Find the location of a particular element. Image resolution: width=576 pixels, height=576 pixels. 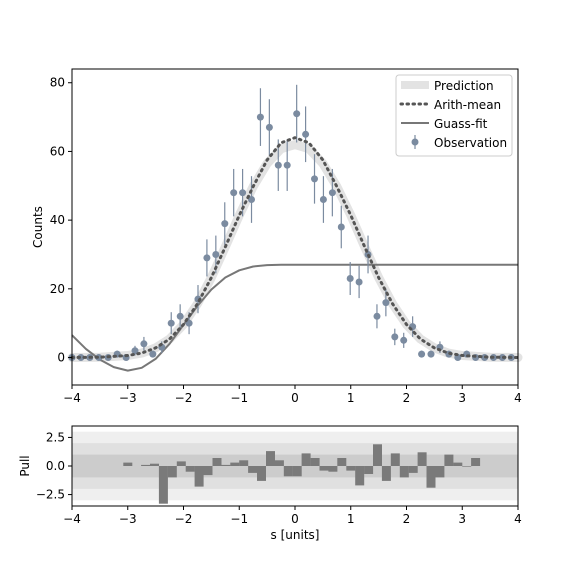

main-y-tick-label: 80 is located at coordinates (57, 83).